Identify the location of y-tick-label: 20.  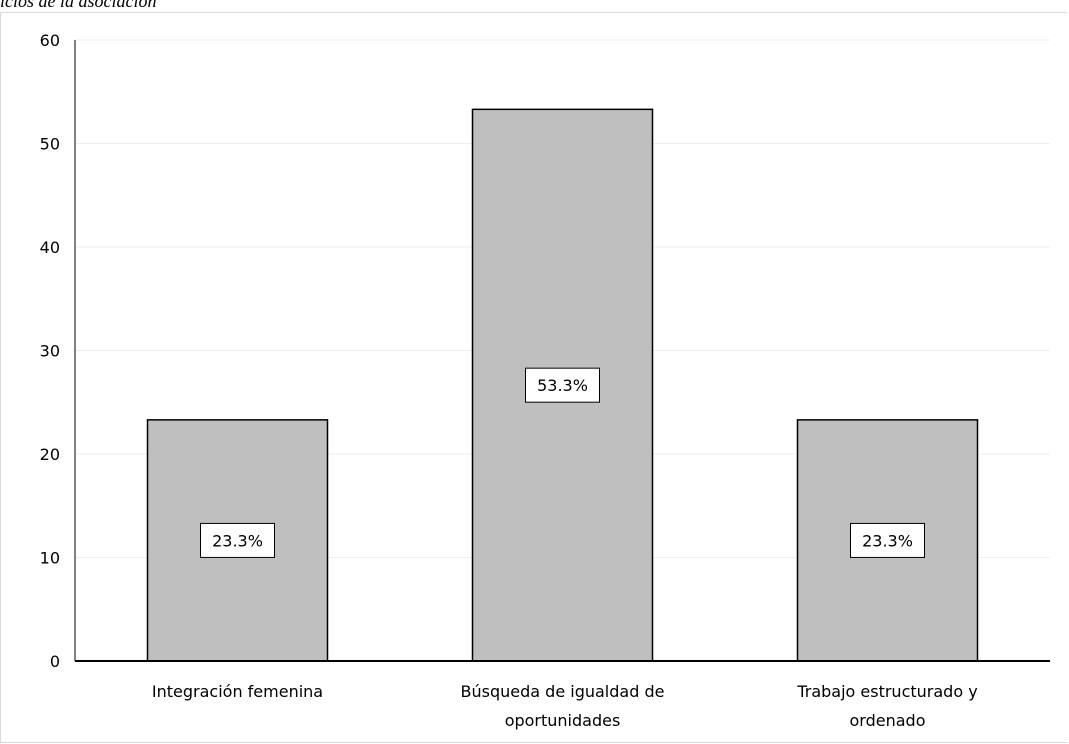
(50, 454).